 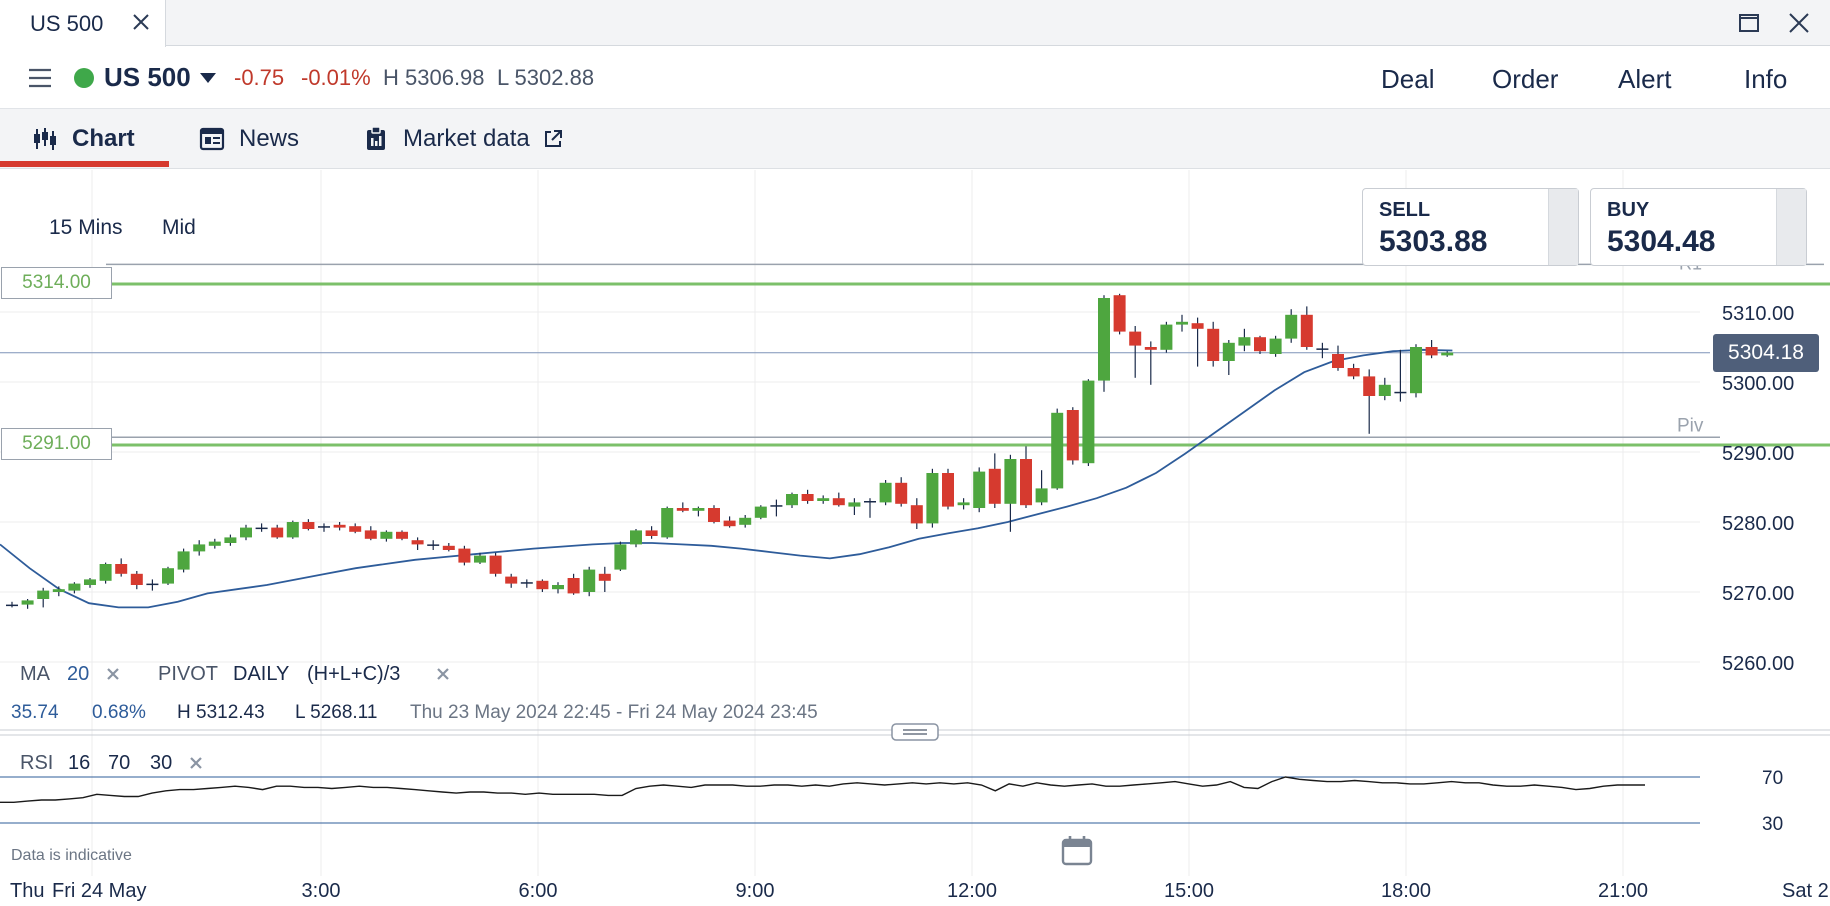 What do you see at coordinates (161, 763) in the screenshot?
I see `rsi-lower: 30` at bounding box center [161, 763].